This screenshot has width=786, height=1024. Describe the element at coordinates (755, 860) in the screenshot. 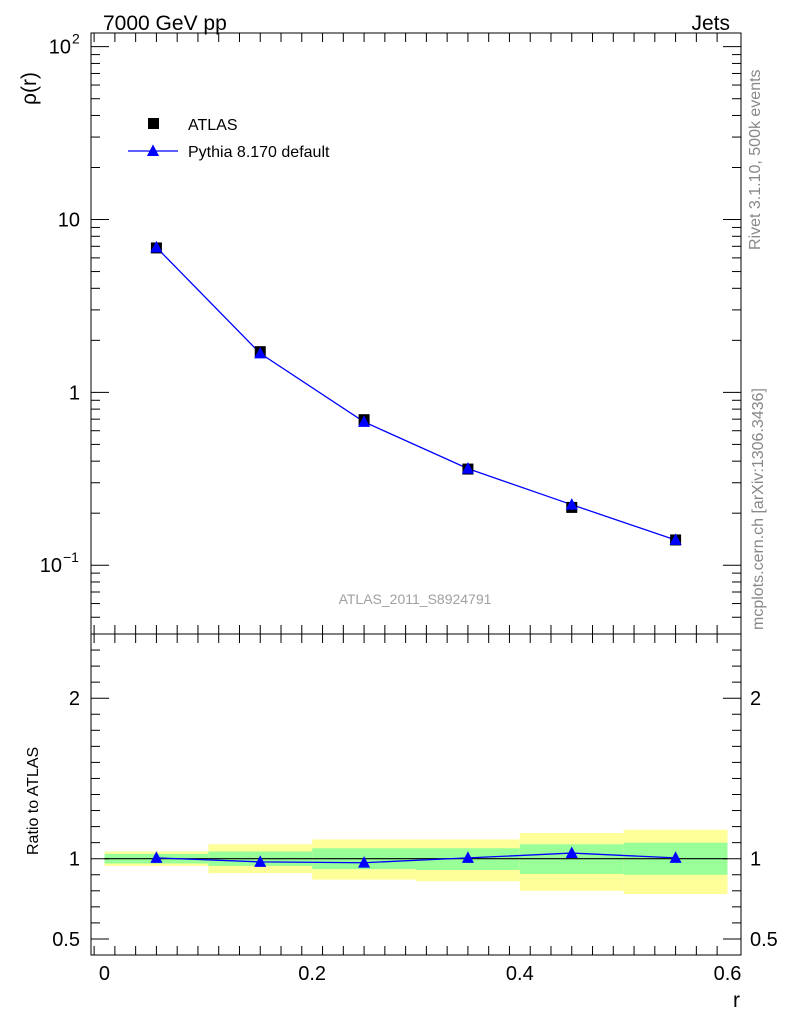

I see `y-tick-label-right: 1` at that location.